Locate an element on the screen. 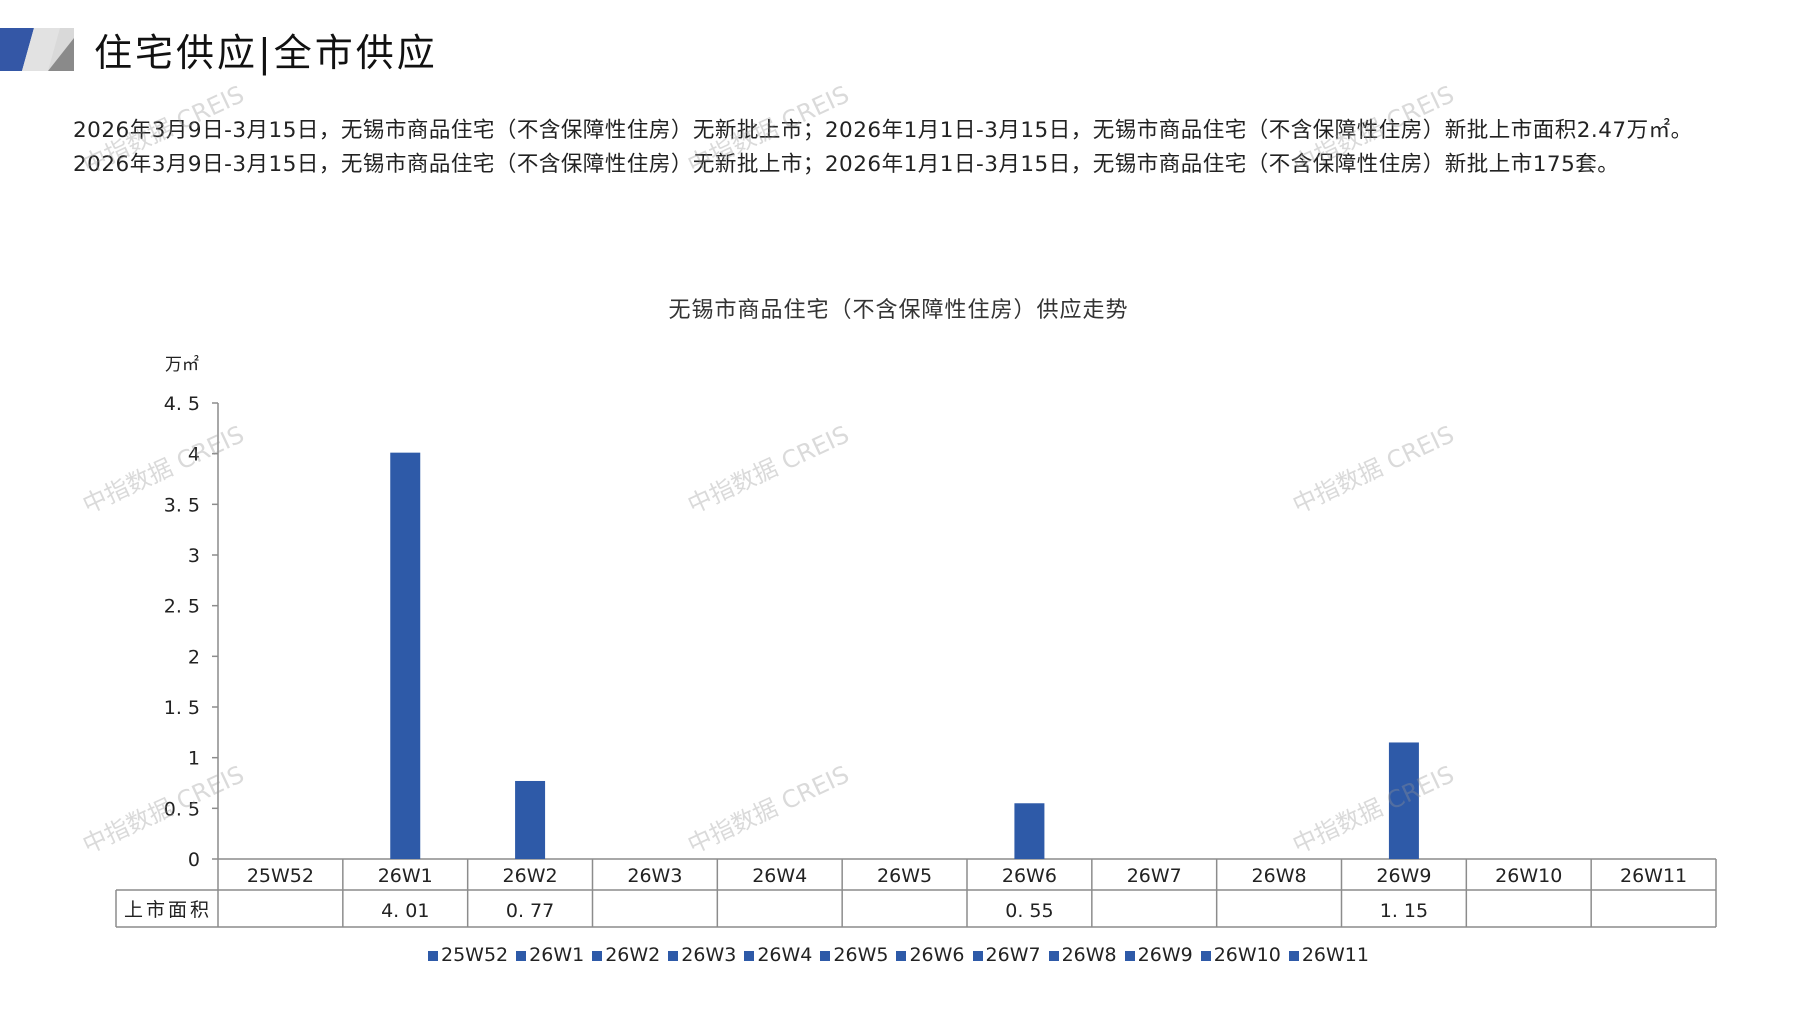 This screenshot has width=1797, height=1010. legend-item: 26W1 is located at coordinates (550, 955).